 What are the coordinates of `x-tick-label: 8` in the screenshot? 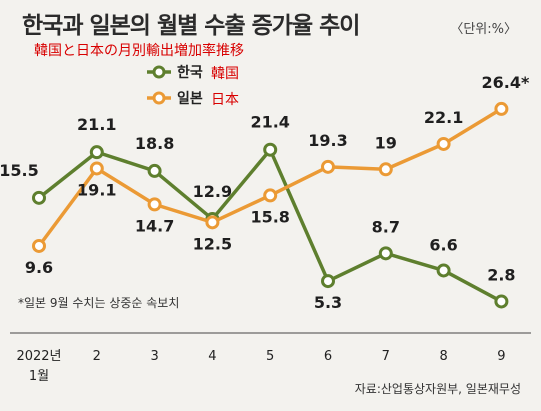 It's located at (443, 356).